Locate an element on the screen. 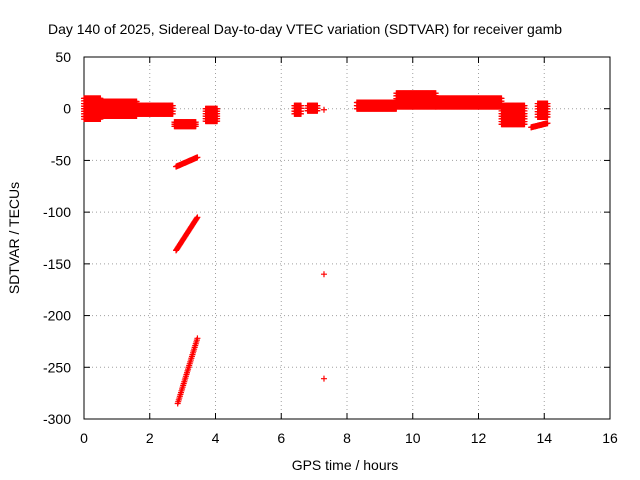 This screenshot has width=640, height=480. x-tick-label: 16 is located at coordinates (610, 438).